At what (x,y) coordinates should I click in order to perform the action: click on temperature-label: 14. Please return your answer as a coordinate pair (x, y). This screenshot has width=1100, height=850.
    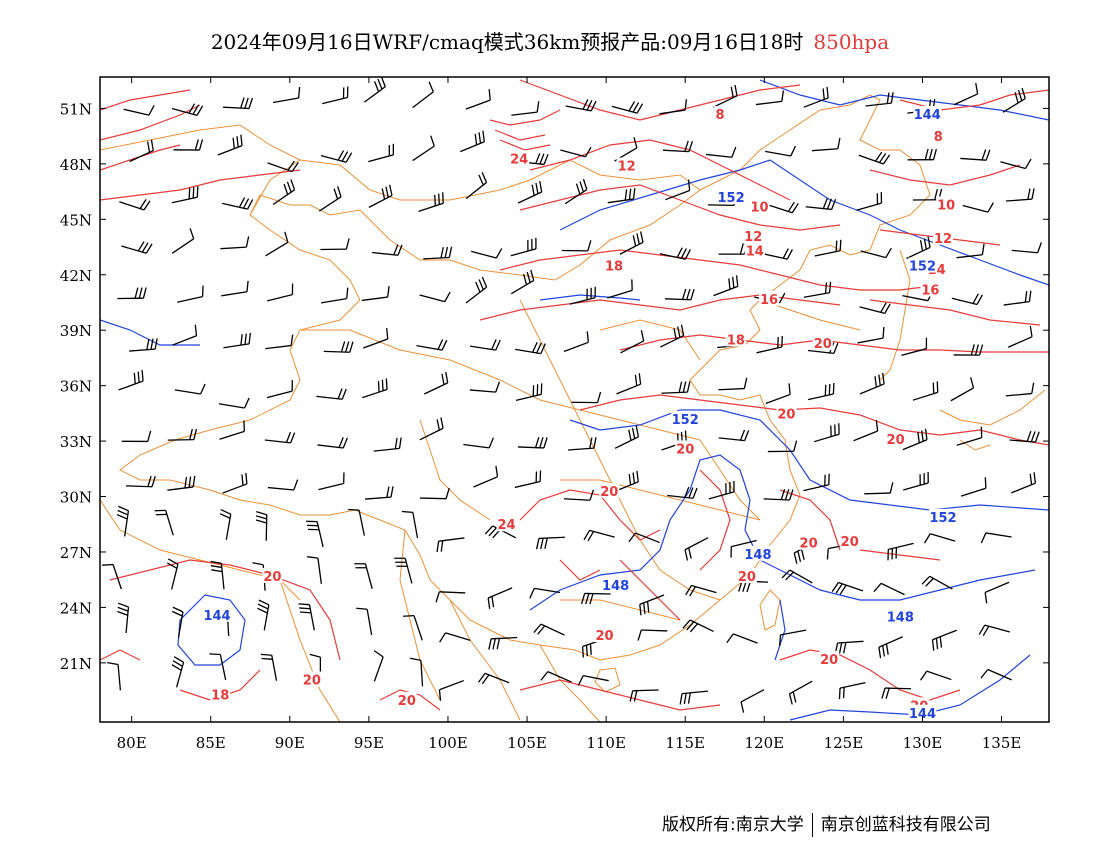
    Looking at the image, I should click on (755, 252).